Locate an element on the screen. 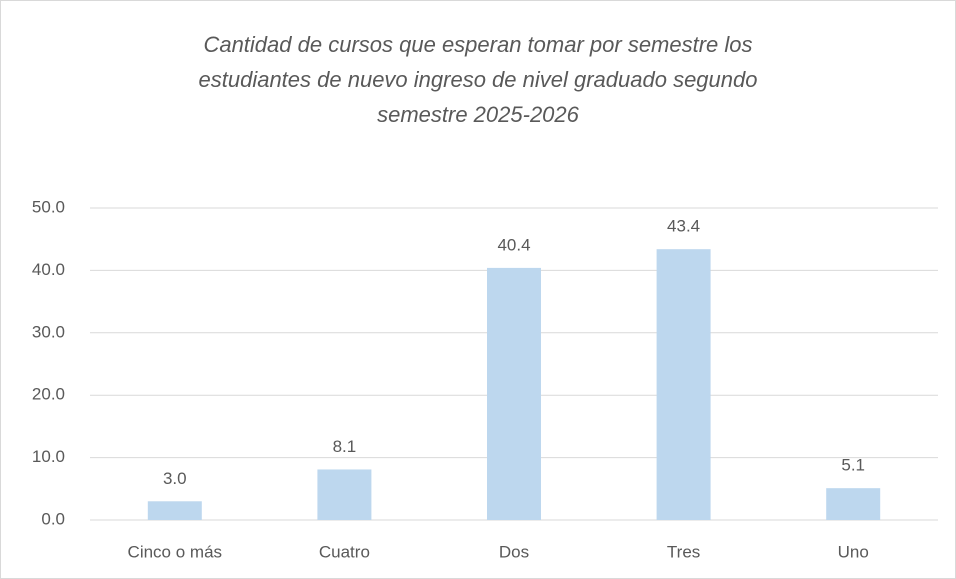 Image resolution: width=956 pixels, height=579 pixels. x-tick-label: Cuatro is located at coordinates (344, 551).